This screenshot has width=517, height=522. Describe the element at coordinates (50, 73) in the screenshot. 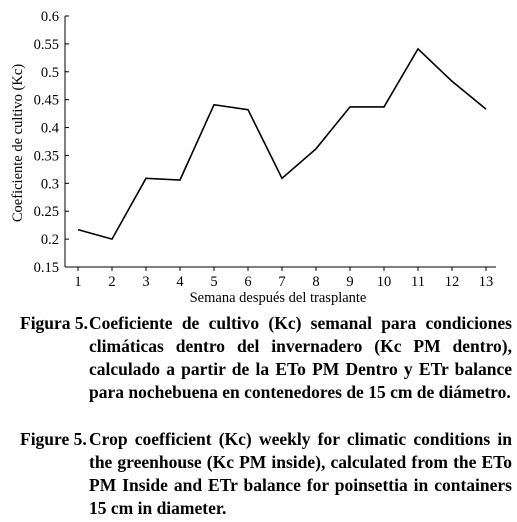

I see `y-tick-label: 0.5` at that location.